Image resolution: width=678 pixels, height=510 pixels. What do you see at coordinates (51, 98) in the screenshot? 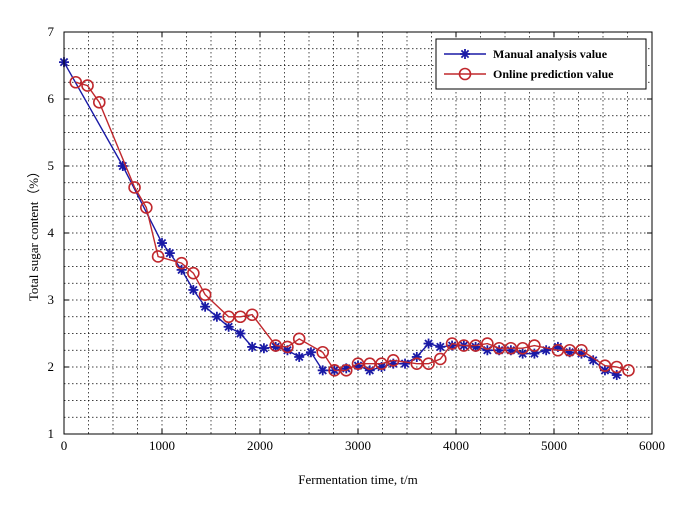
I see `y-tick-label: 6` at bounding box center [51, 98].